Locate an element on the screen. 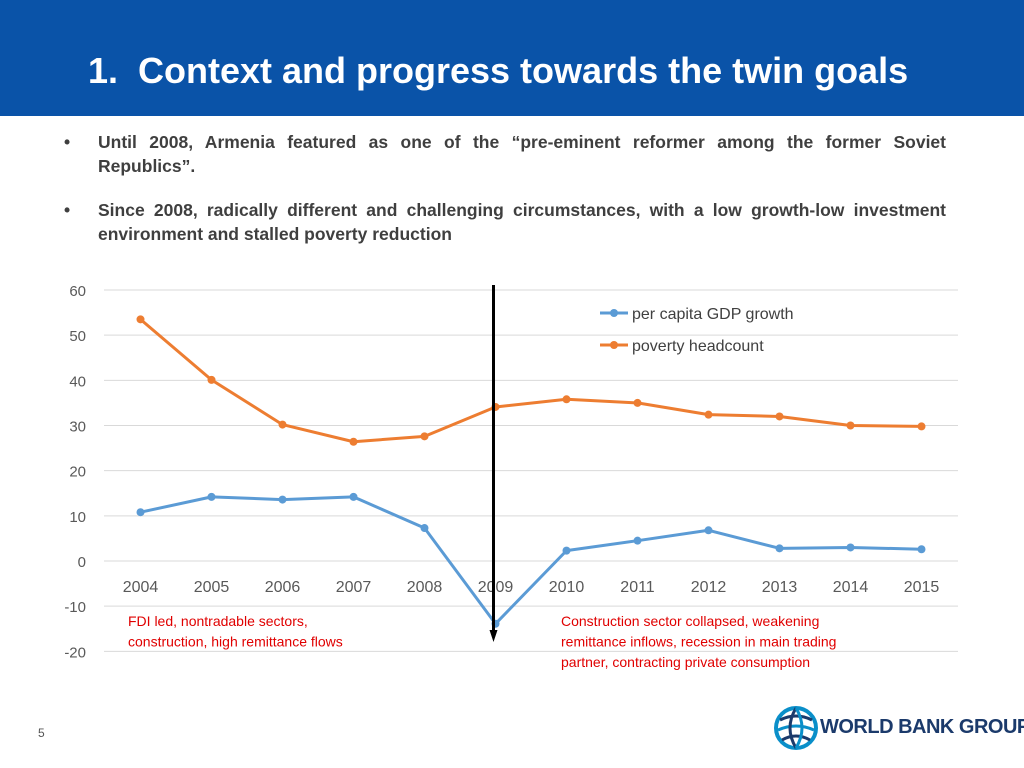 Image resolution: width=1024 pixels, height=768 pixels. logo-text: WORLD BANK GROUP is located at coordinates (922, 727).